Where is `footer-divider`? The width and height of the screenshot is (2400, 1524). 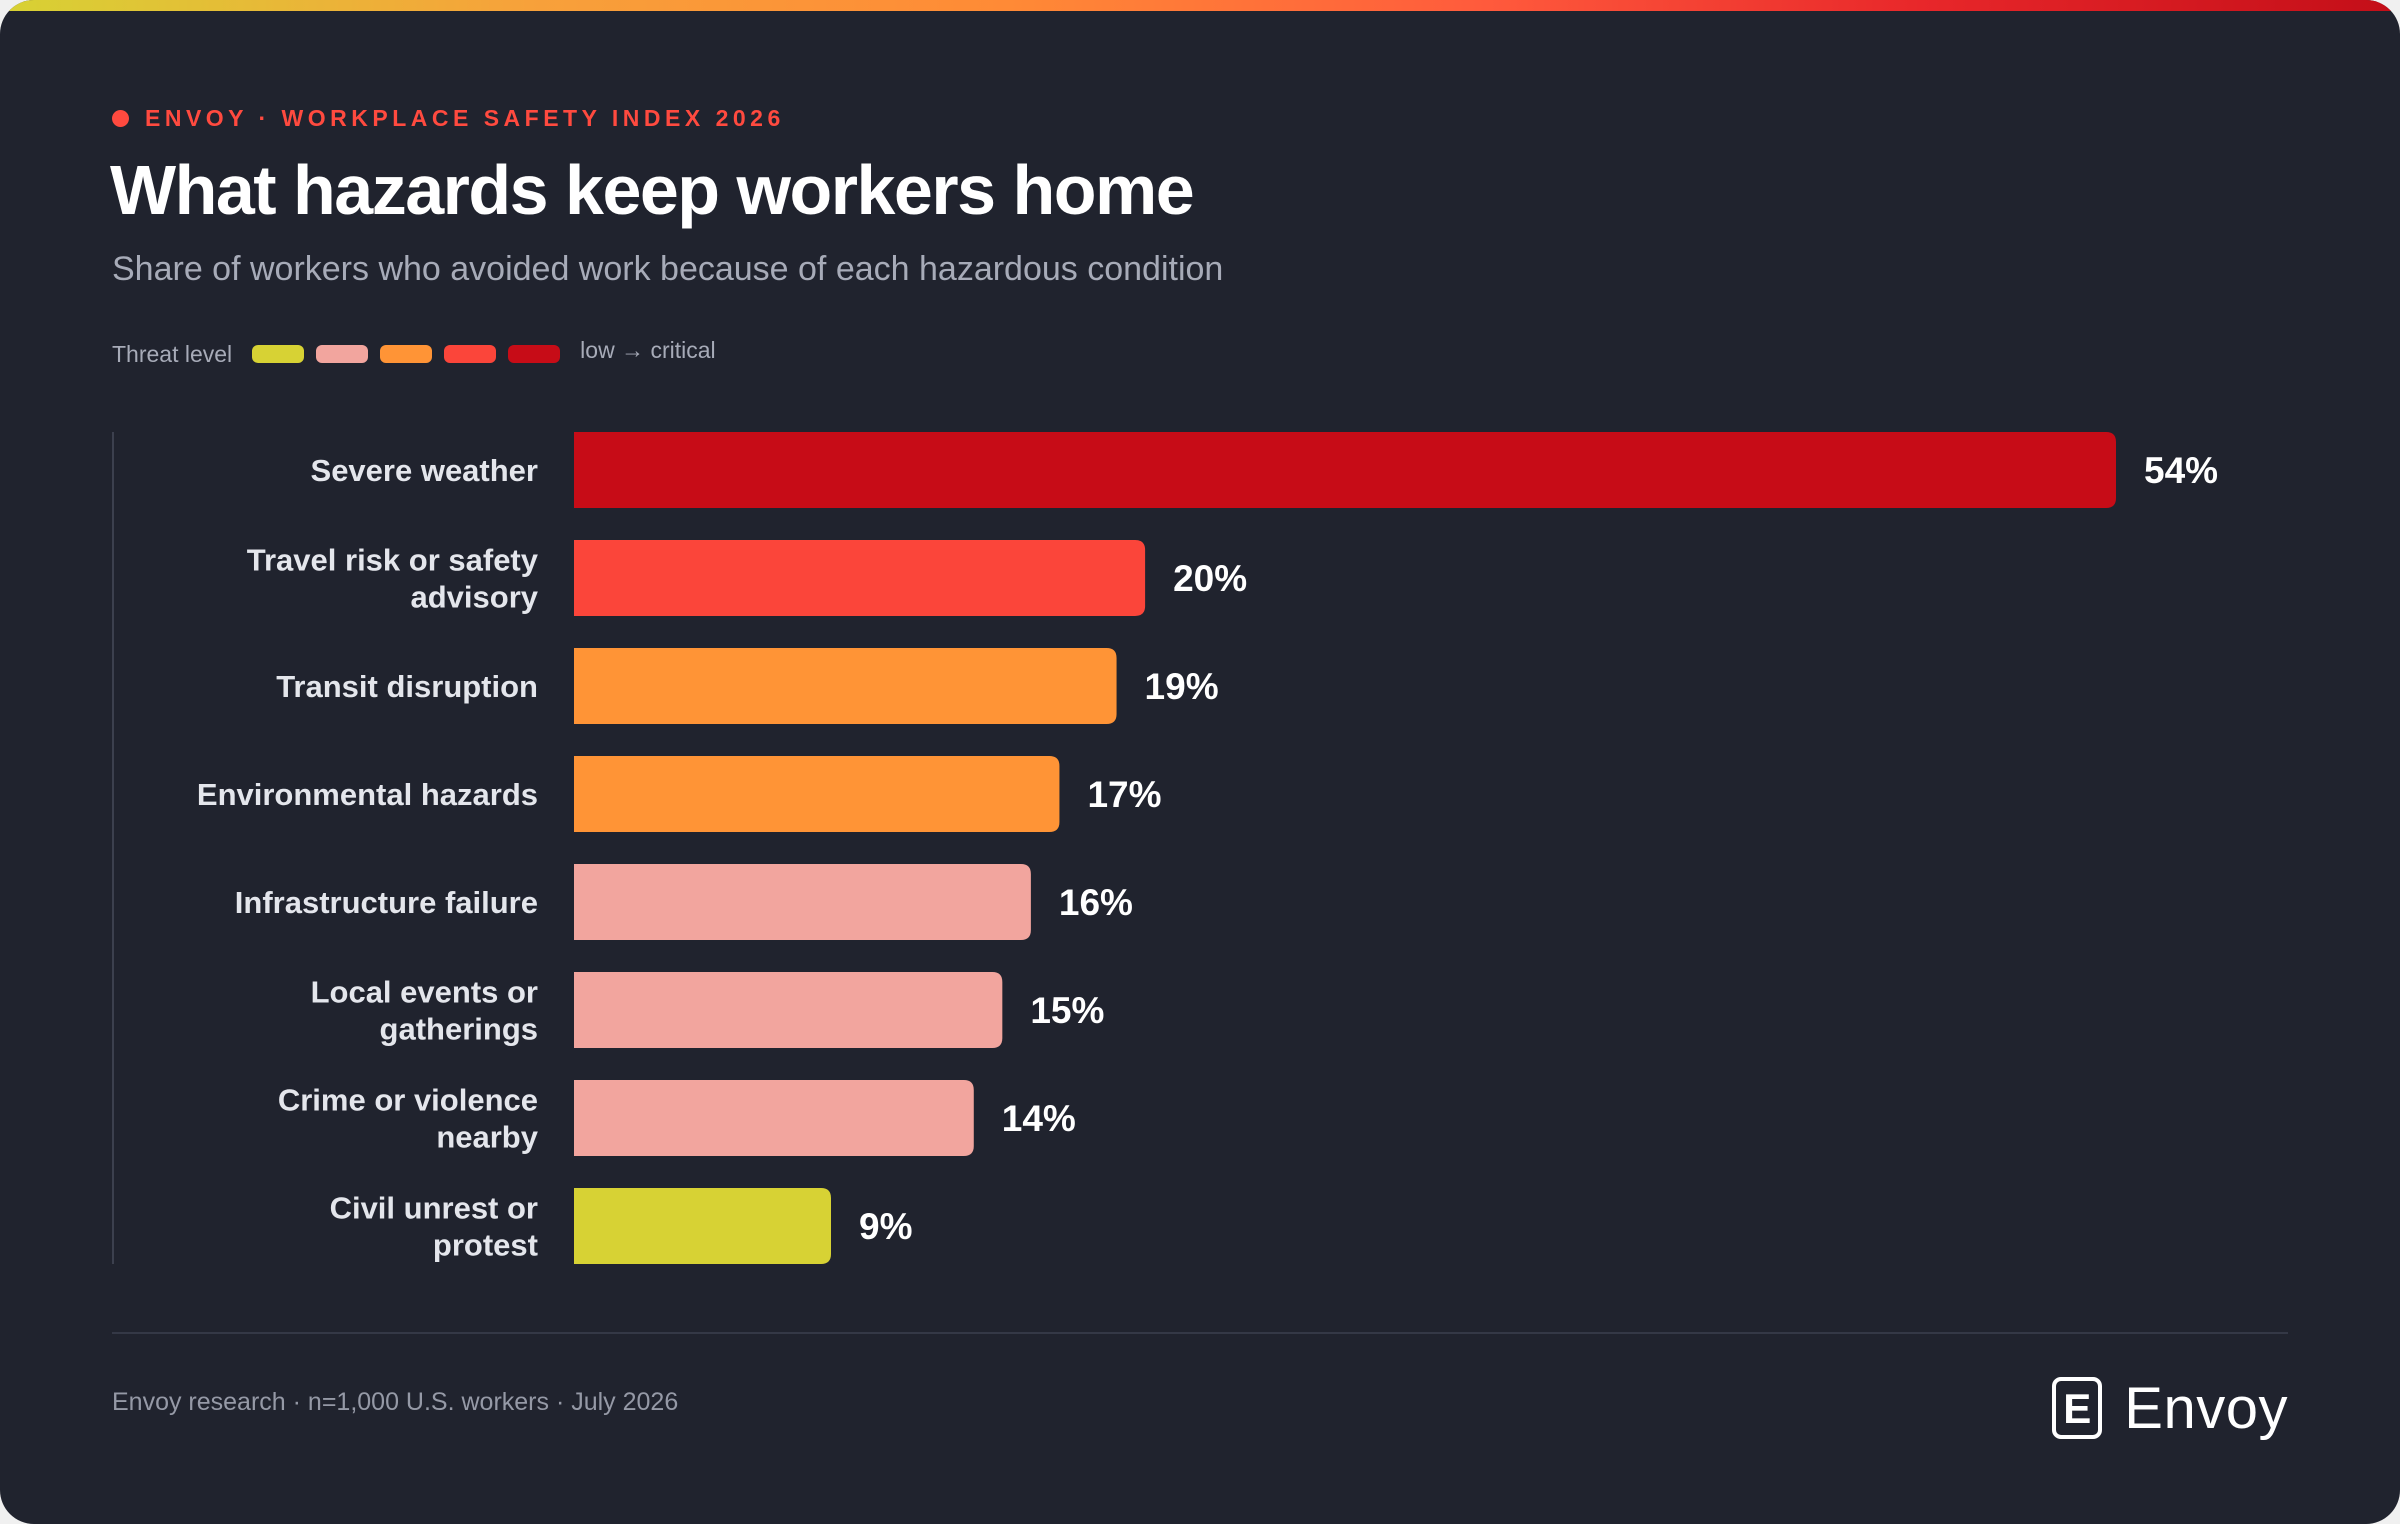
footer-divider is located at coordinates (1200, 1333).